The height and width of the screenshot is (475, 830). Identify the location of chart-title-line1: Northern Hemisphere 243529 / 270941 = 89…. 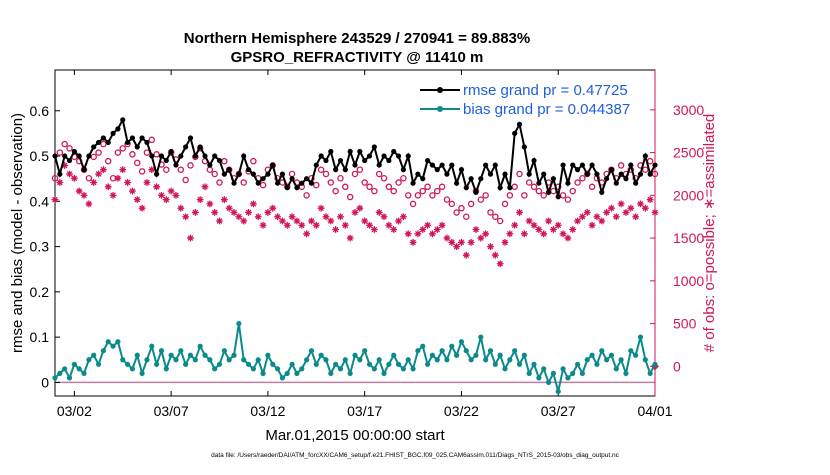
(357, 38).